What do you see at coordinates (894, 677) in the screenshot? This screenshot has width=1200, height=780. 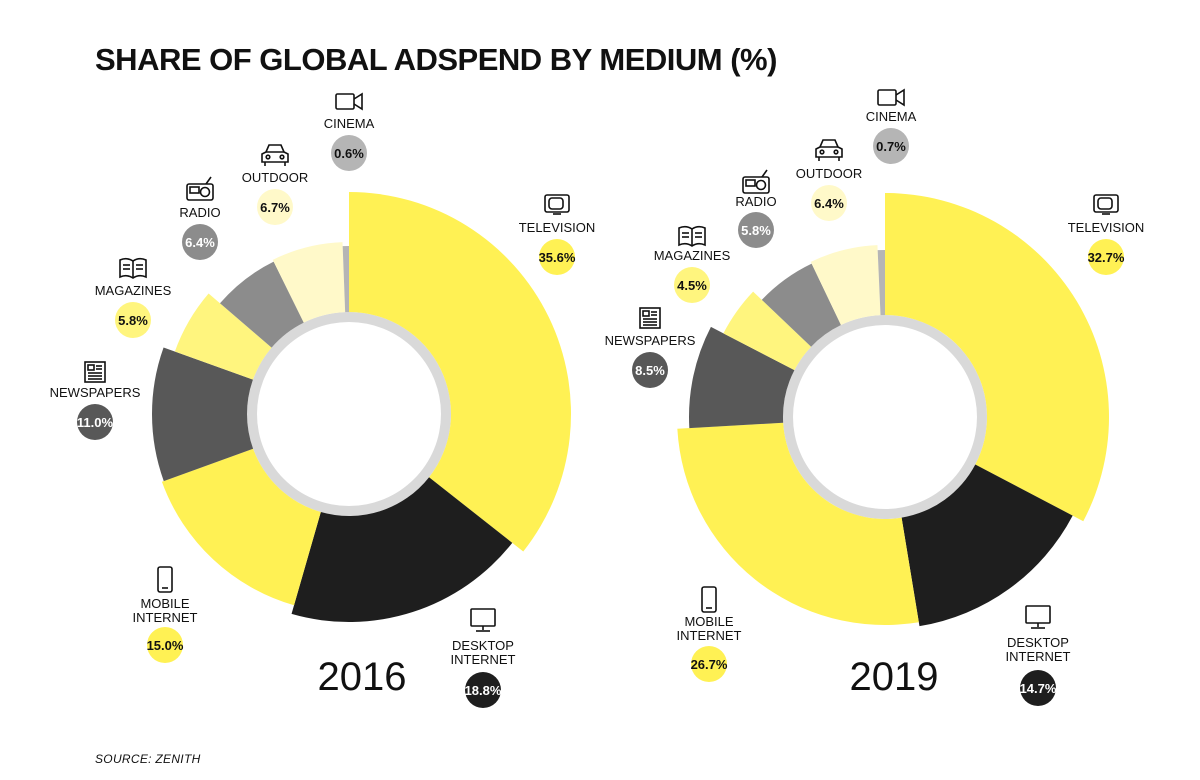 I see `year-label: 2019` at bounding box center [894, 677].